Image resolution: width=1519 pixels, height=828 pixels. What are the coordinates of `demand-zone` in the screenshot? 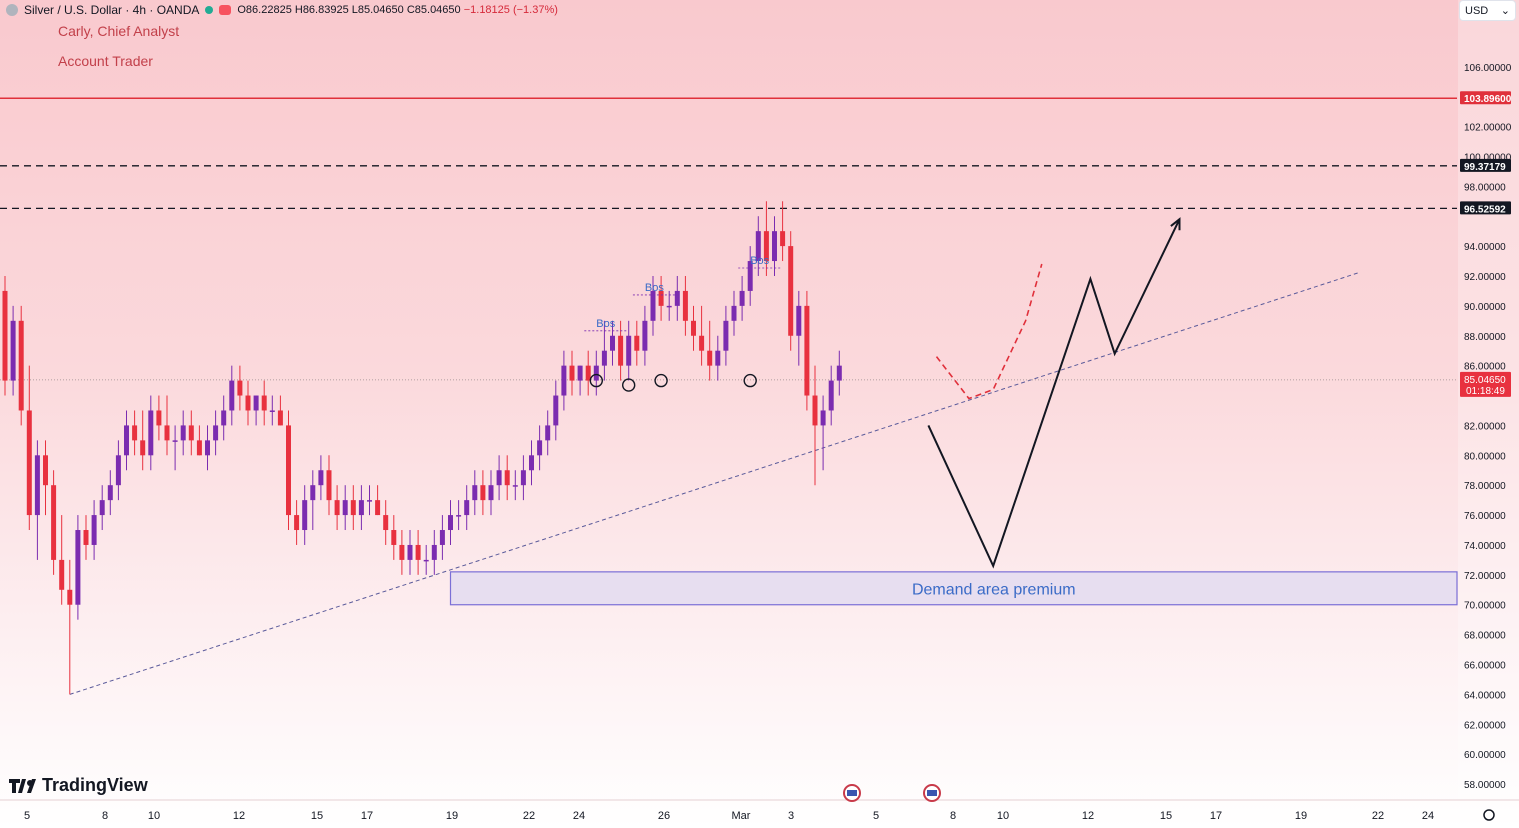 It's located at (953, 588).